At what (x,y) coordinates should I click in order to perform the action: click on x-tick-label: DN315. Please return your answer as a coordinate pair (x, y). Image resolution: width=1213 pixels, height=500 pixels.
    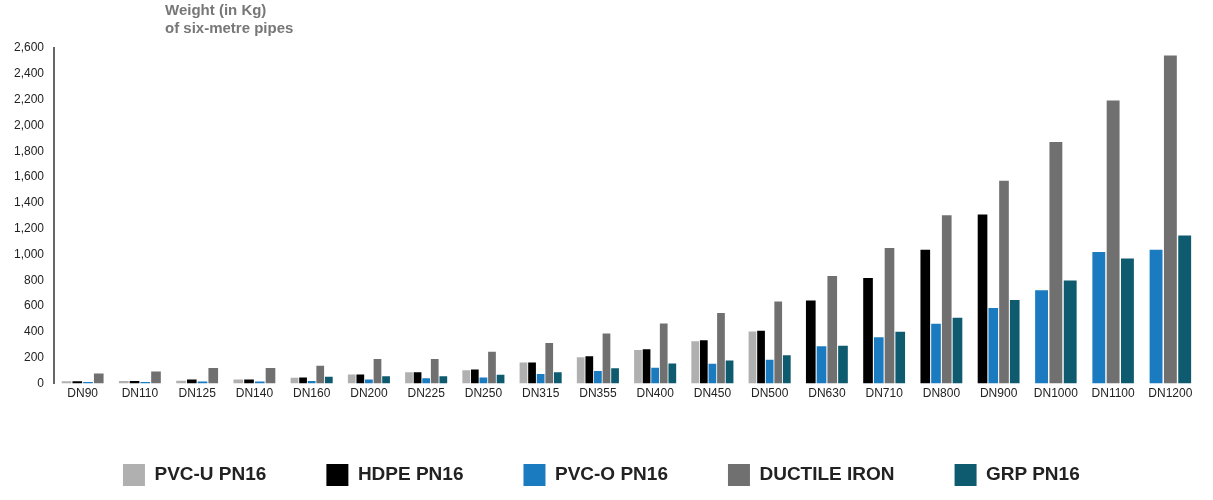
    Looking at the image, I should click on (540, 393).